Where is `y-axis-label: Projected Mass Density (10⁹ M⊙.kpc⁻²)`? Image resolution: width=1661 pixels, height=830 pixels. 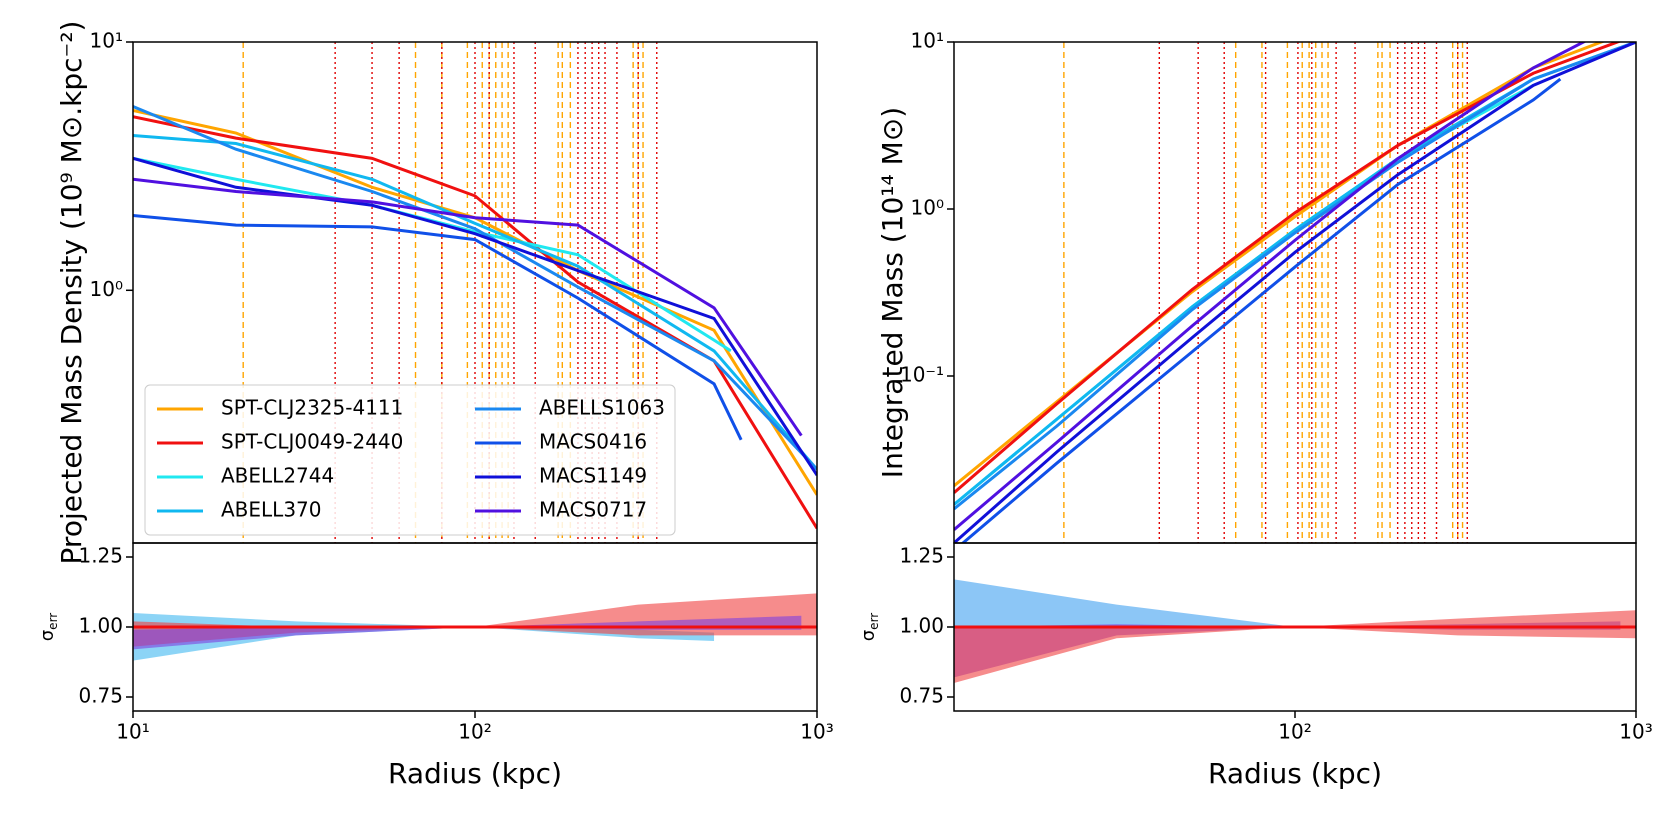 y-axis-label: Projected Mass Density (10⁹ M⊙.kpc⁻²) is located at coordinates (71, 293).